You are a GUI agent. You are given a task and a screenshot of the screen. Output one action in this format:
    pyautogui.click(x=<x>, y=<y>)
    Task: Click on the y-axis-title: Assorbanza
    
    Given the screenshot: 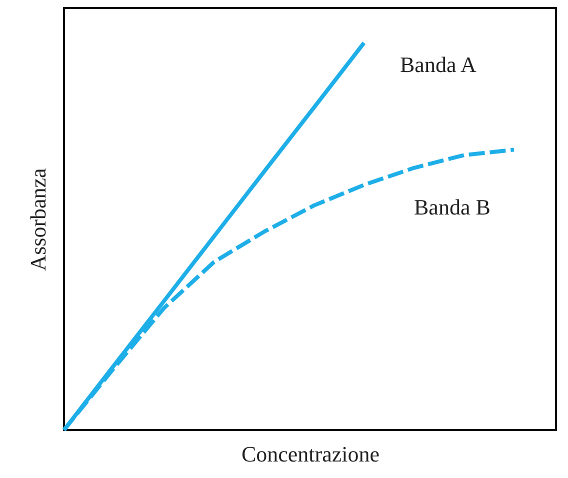 What is the action you would take?
    pyautogui.click(x=38, y=219)
    